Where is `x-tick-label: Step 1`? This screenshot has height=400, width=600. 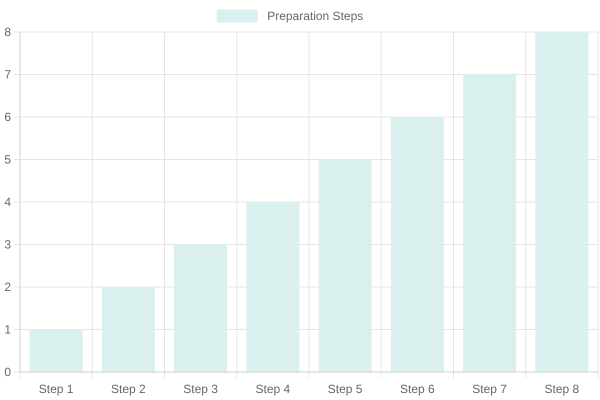
x-tick-label: Step 1 is located at coordinates (56, 389).